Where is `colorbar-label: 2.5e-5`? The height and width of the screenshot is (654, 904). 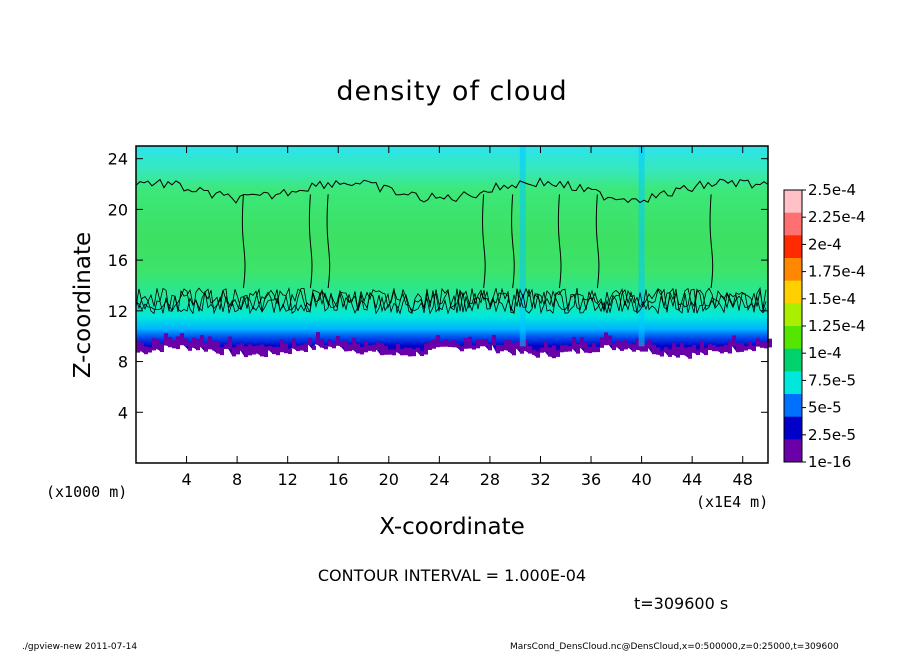 colorbar-label: 2.5e-5 is located at coordinates (832, 435).